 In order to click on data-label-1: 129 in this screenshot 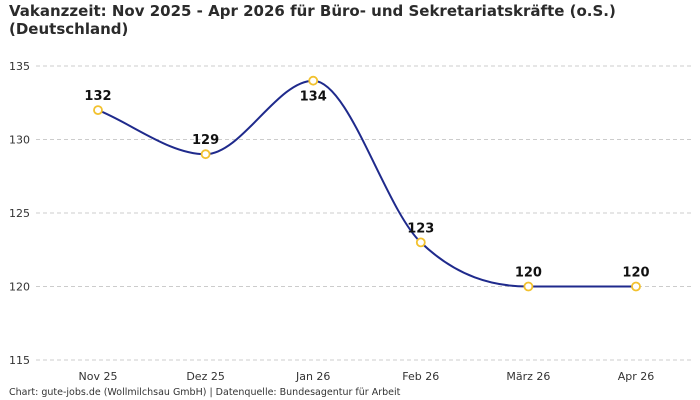, I will do `click(205, 140)`.